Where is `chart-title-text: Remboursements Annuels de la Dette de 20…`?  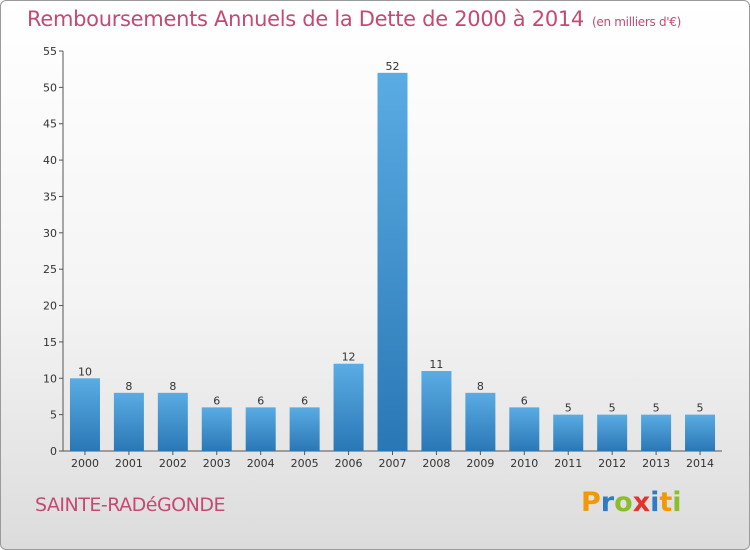
chart-title-text: Remboursements Annuels de la Dette de 20… is located at coordinates (305, 19).